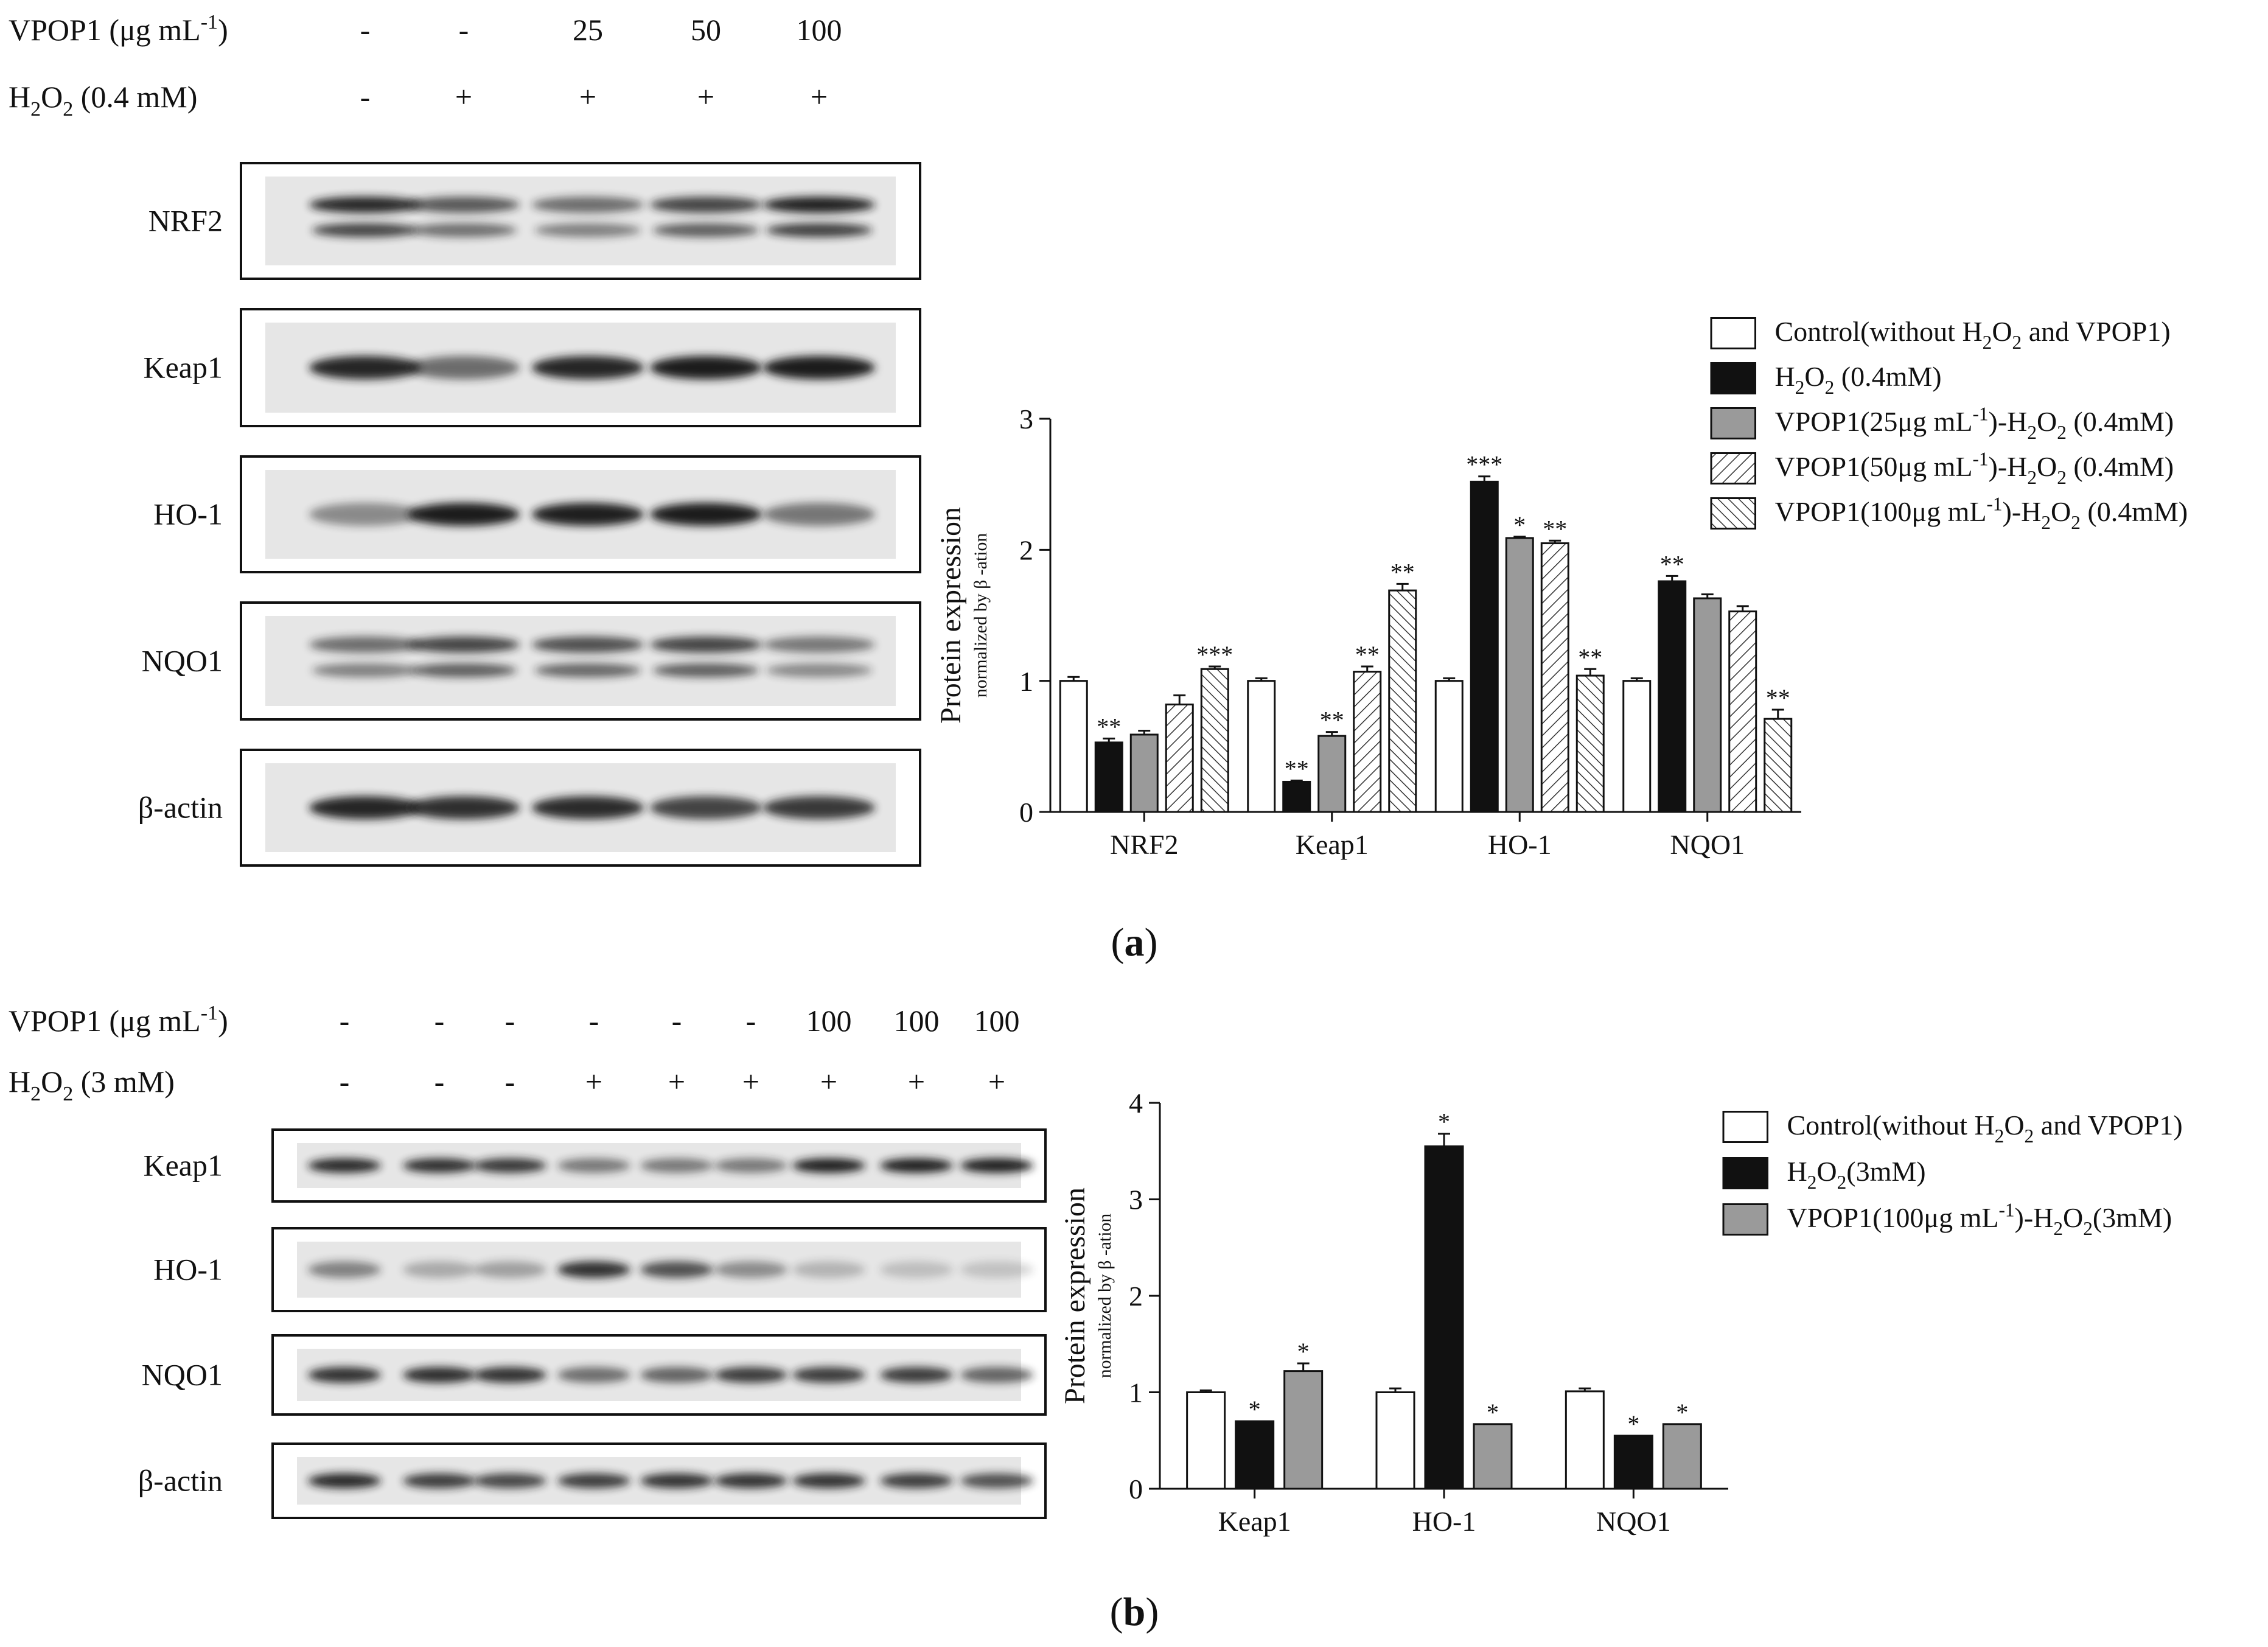 This screenshot has height=1647, width=2268. Describe the element at coordinates (1136, 1103) in the screenshot. I see `y-tick-label: 4` at that location.